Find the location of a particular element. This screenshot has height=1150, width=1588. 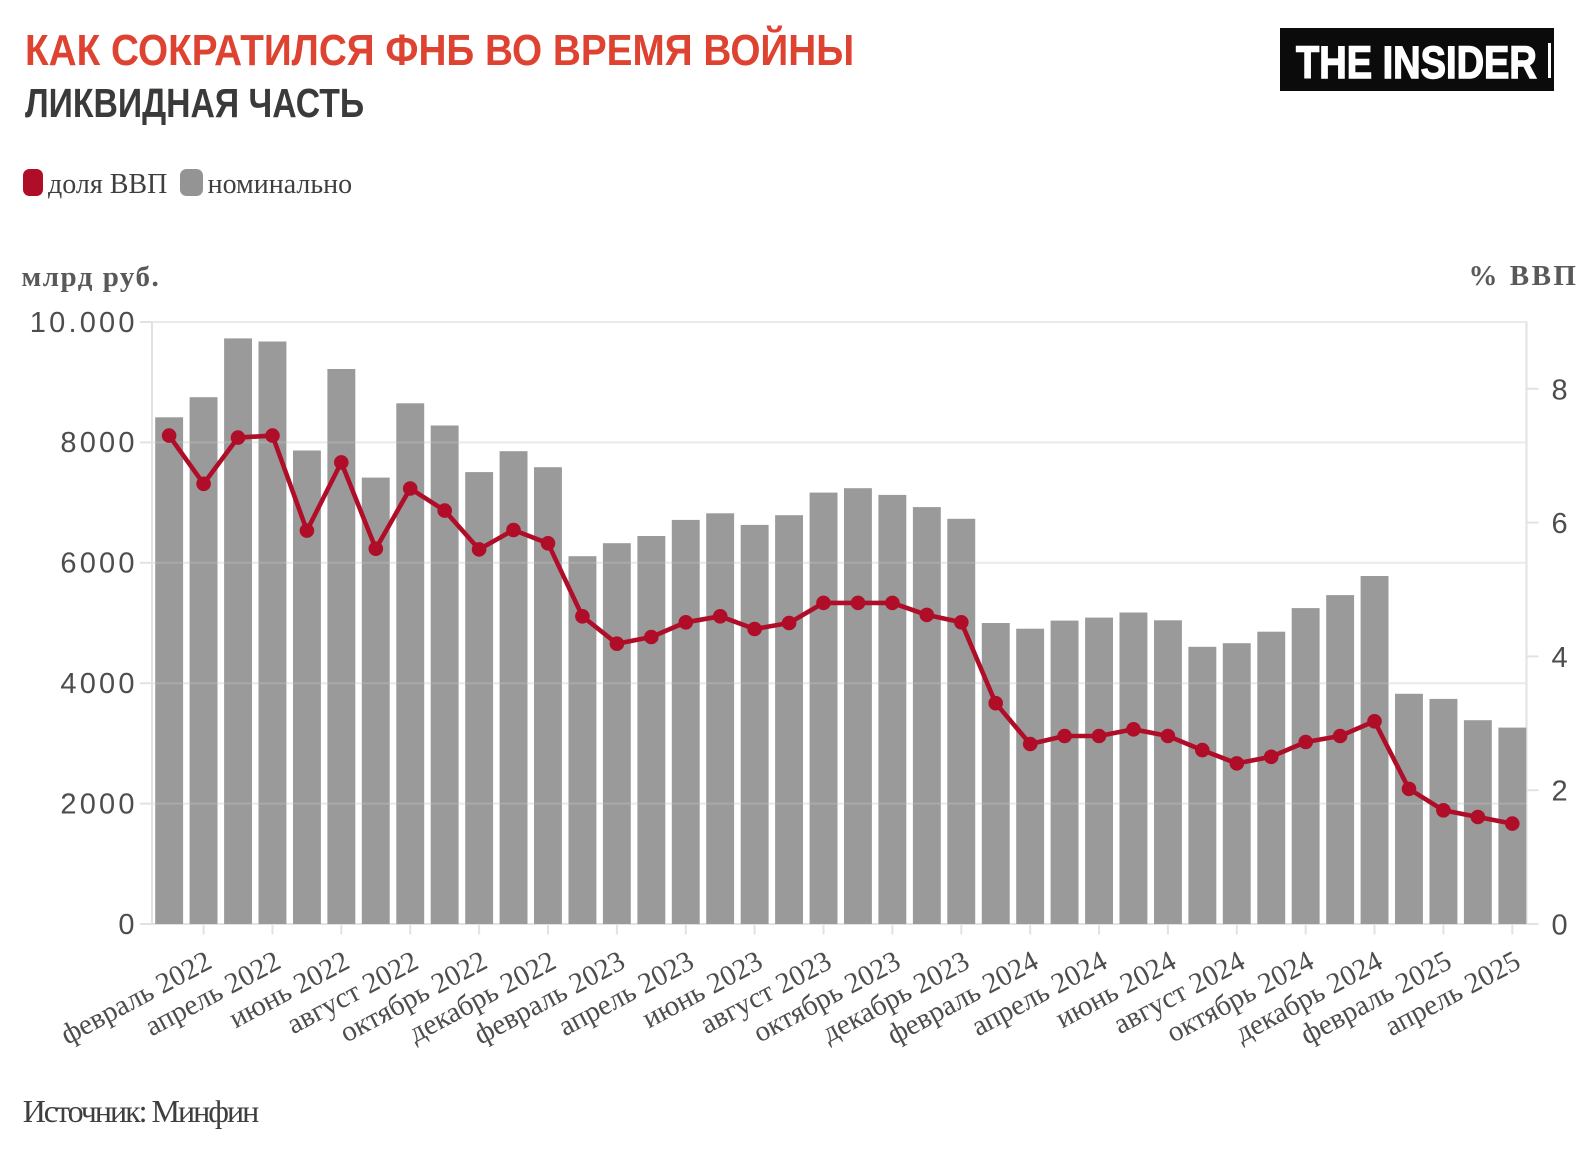

svg-text: 10.000 is located at coordinates (84, 323).